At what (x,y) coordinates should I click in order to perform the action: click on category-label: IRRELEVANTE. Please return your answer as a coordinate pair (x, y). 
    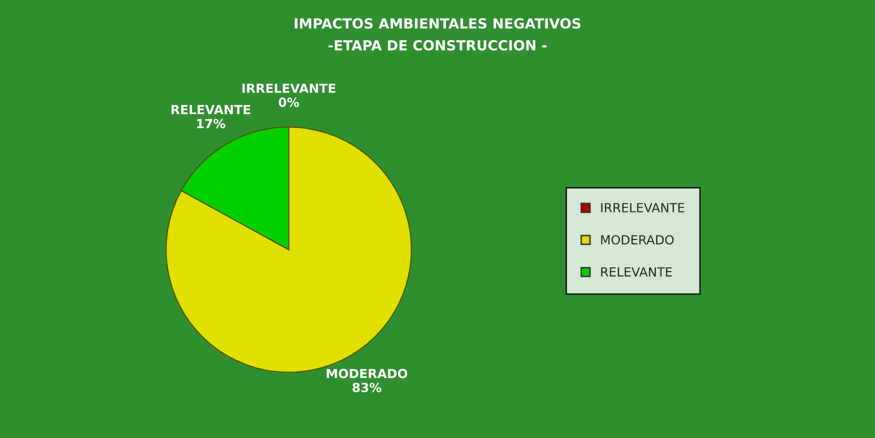
    Looking at the image, I should click on (289, 88).